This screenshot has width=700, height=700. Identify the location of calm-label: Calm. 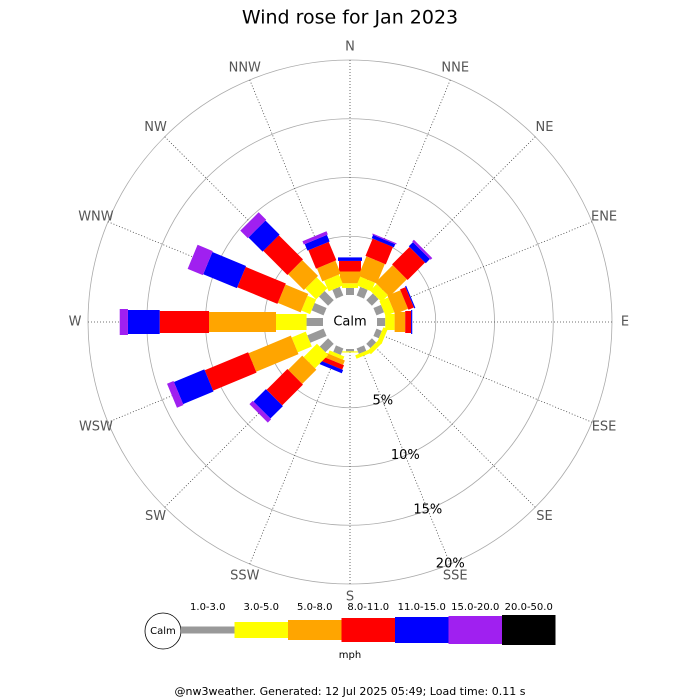
(349, 322).